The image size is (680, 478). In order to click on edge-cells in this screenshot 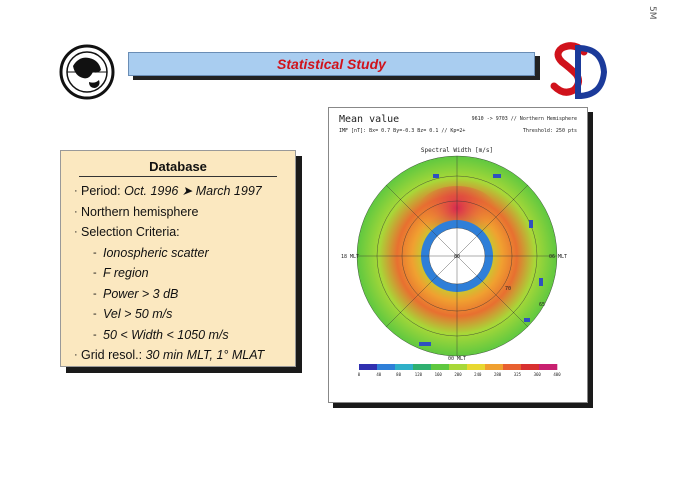, I will do `click(481, 260)`.